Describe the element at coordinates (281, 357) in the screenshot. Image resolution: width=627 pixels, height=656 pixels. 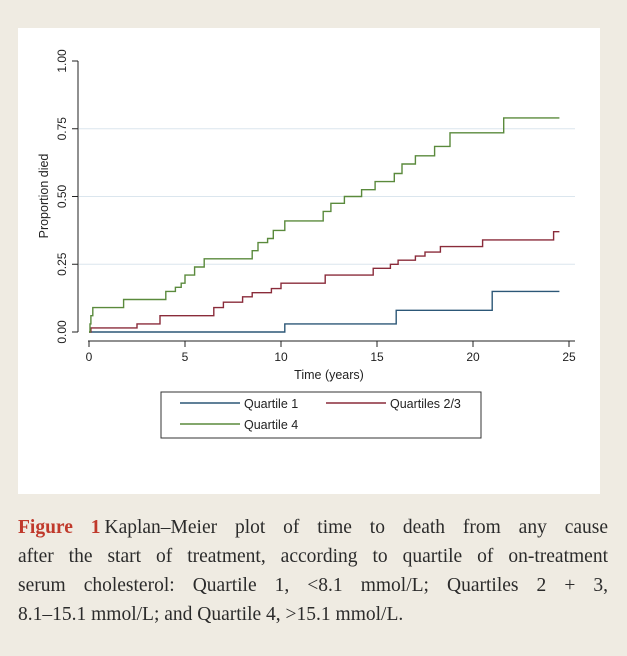
I see `x-tick-label: 10` at that location.